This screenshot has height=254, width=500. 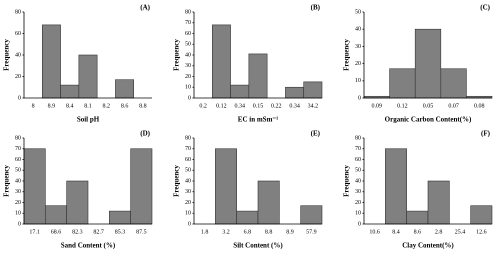 I want to click on x-axis-title: Soil pH, so click(x=88, y=120).